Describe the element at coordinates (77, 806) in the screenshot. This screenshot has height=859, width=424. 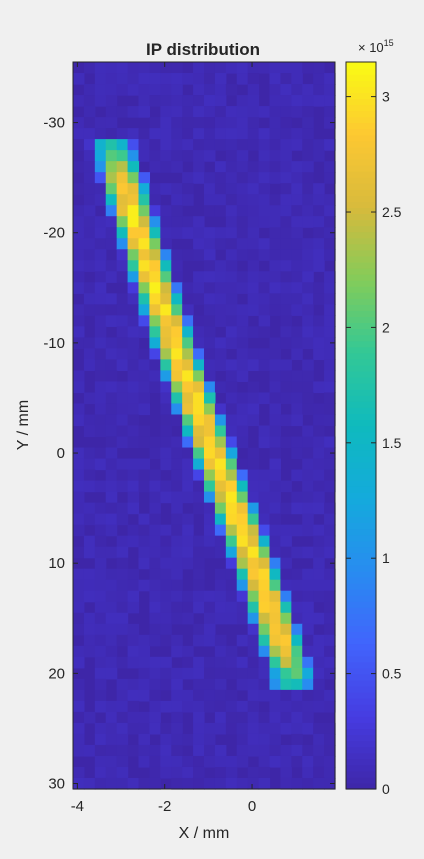
I see `x-tick-label: -4` at that location.